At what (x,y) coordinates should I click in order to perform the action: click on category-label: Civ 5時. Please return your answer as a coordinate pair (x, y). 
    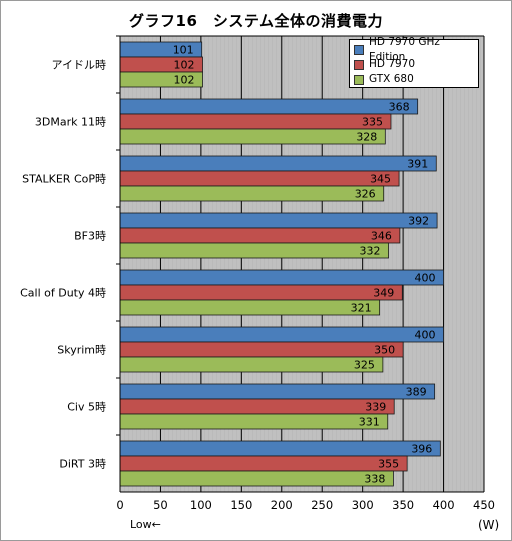
    Looking at the image, I should click on (86, 407).